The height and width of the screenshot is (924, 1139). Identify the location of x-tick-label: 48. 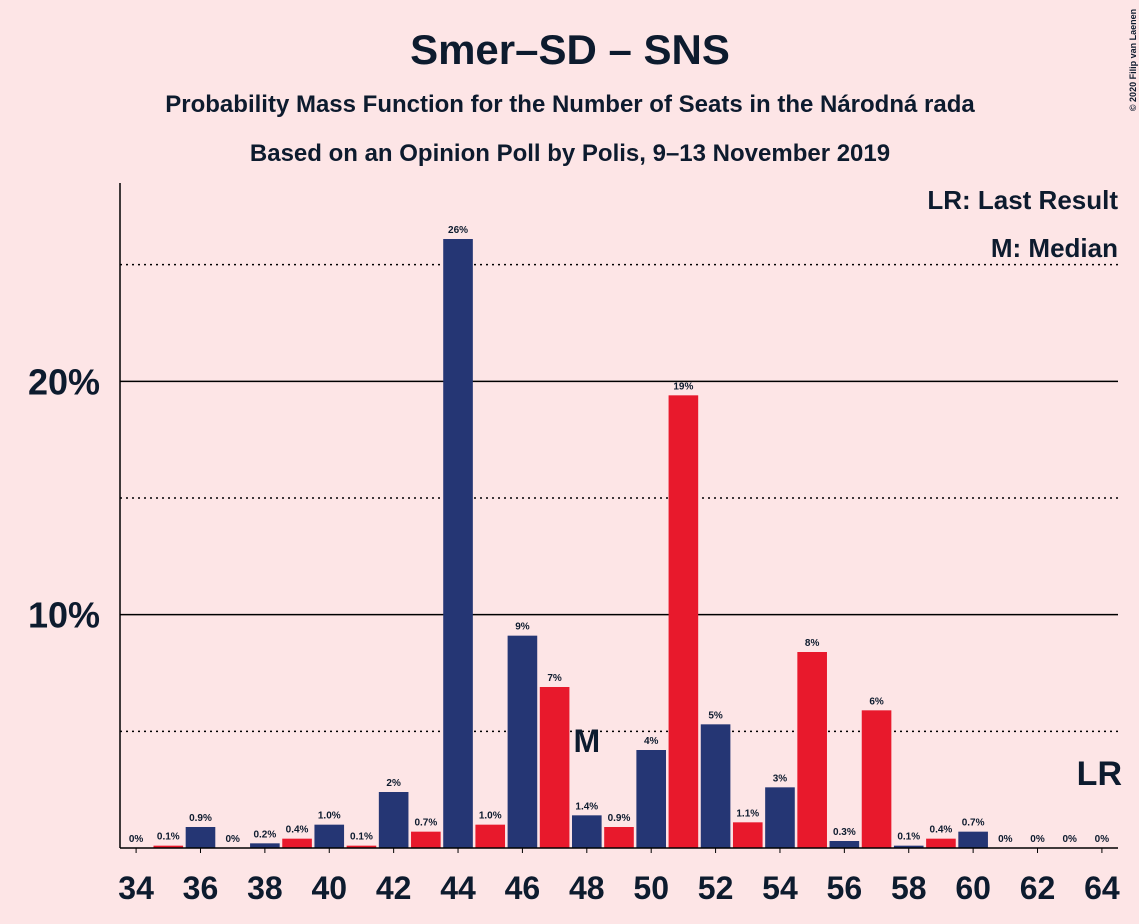
(587, 888).